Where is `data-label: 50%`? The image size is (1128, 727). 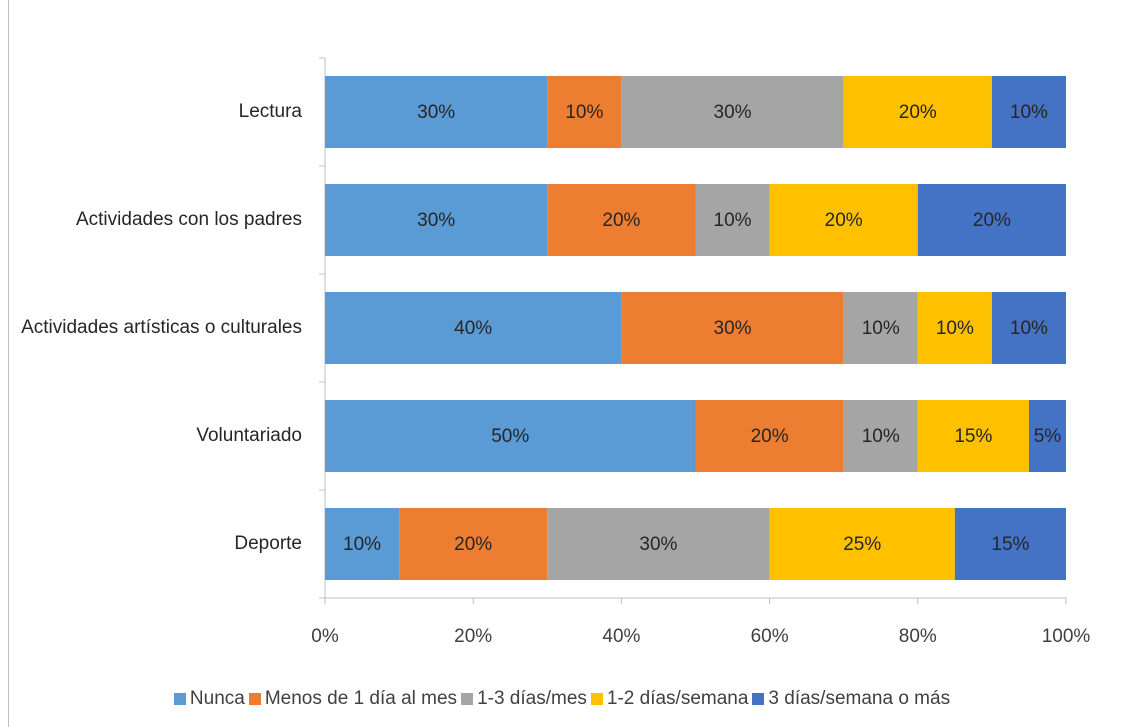 data-label: 50% is located at coordinates (510, 436).